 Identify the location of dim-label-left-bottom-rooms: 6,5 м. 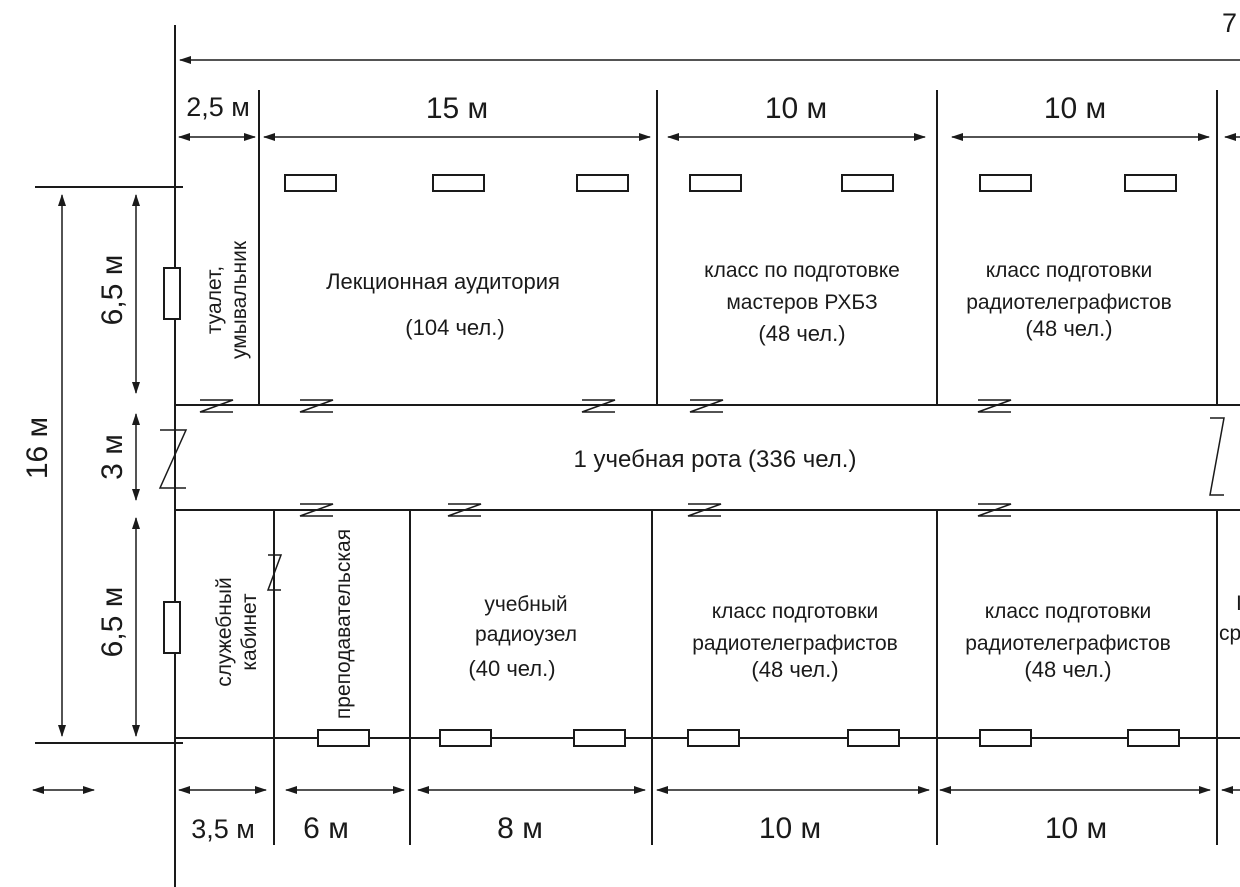
(112, 622).